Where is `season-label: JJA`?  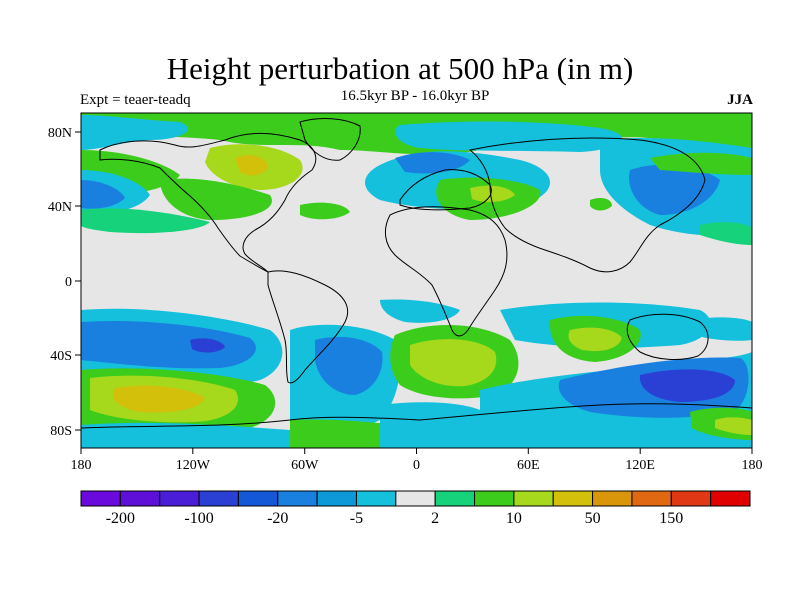
season-label: JJA is located at coordinates (740, 100).